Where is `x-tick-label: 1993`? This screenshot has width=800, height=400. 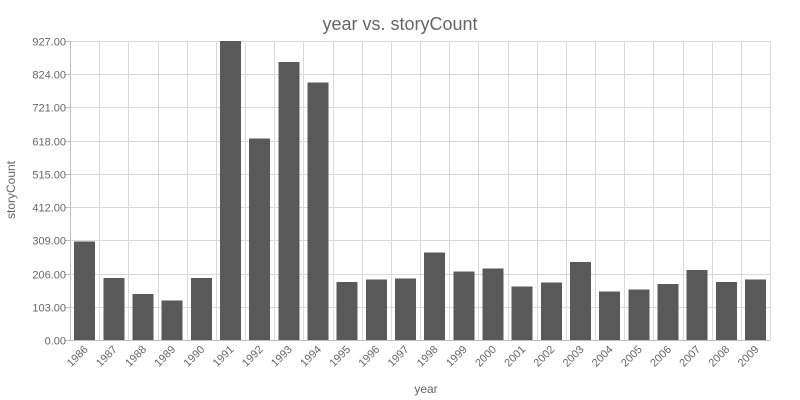
x-tick-label: 1993 is located at coordinates (282, 357).